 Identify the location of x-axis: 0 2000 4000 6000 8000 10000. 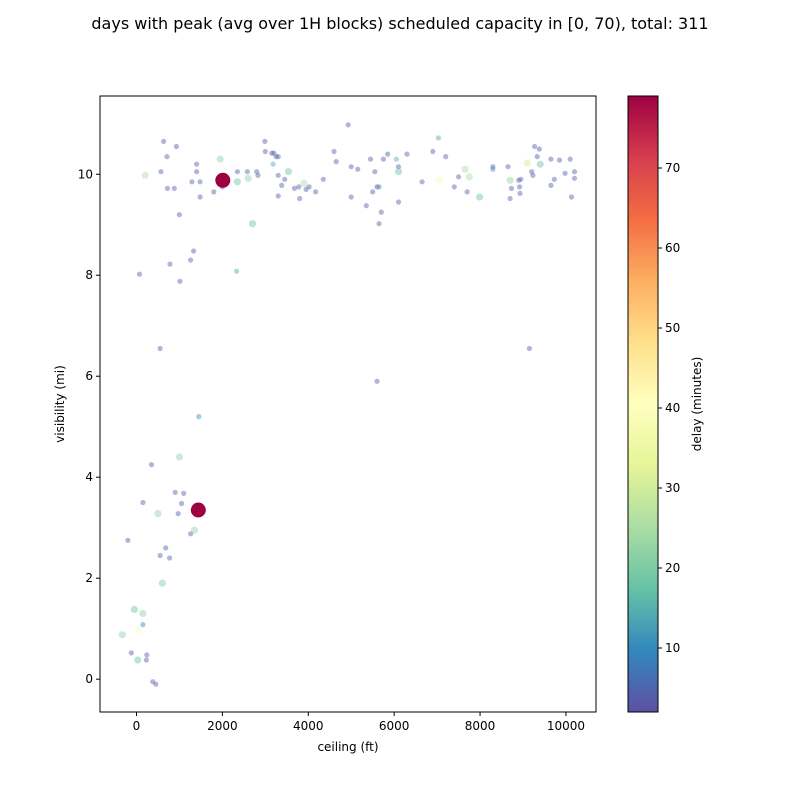
(359, 722).